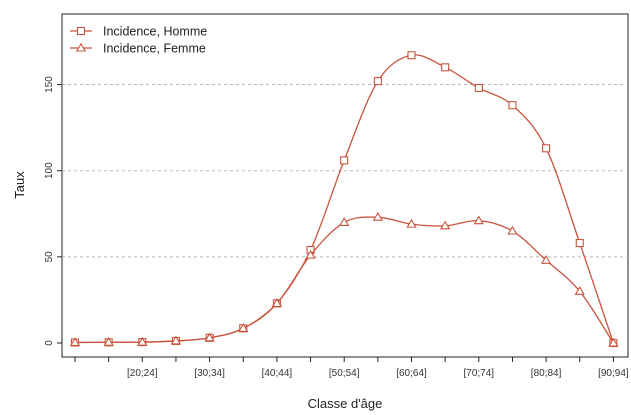 Image resolution: width=631 pixels, height=415 pixels. What do you see at coordinates (138, 40) in the screenshot?
I see `legend: Incidence, Homme Incidence, Femme` at bounding box center [138, 40].